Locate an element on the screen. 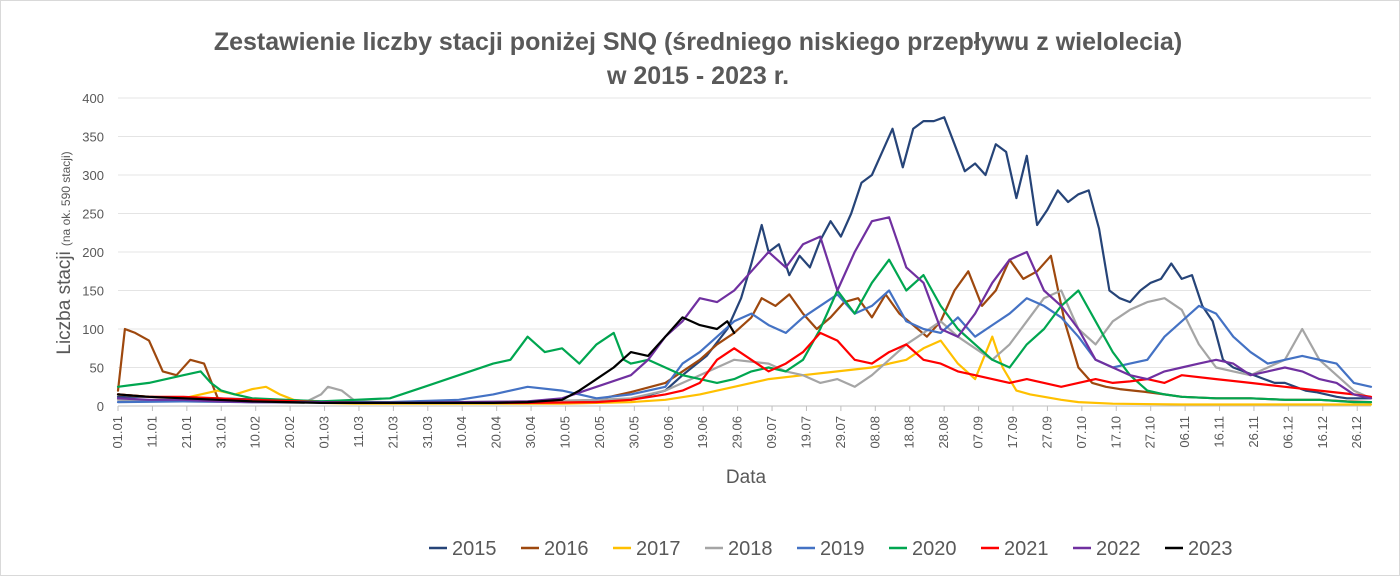 Image resolution: width=1400 pixels, height=576 pixels. x-tick-label: 10.04 is located at coordinates (461, 432).